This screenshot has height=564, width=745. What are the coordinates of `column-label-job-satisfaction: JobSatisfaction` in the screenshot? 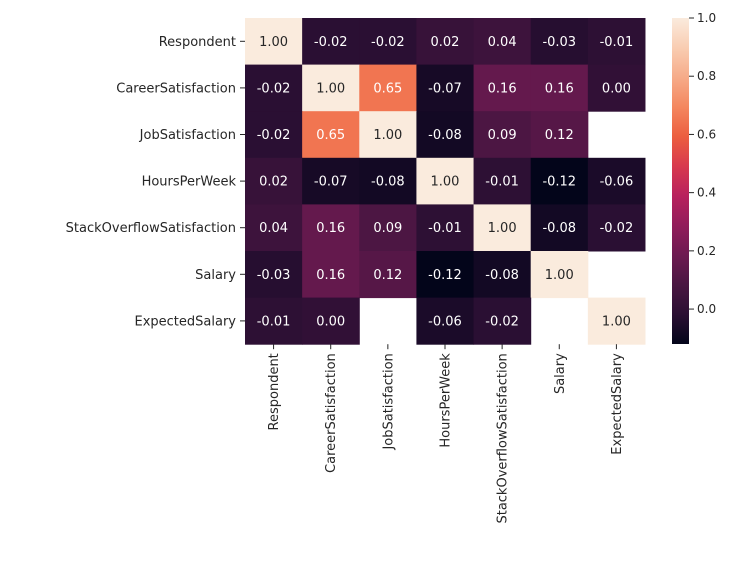 It's located at (388, 401).